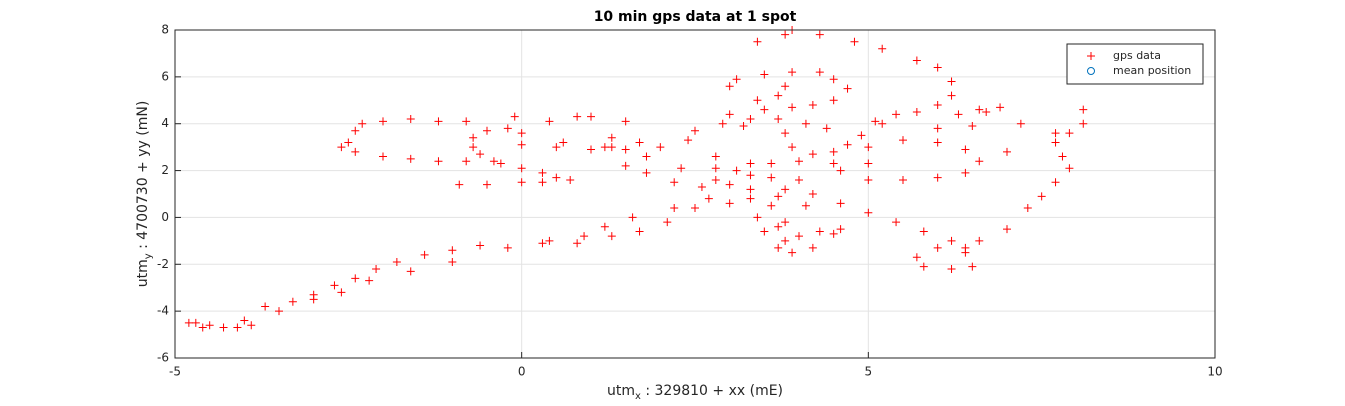  Describe the element at coordinates (143, 273) in the screenshot. I see `y-label-main: utm` at that location.